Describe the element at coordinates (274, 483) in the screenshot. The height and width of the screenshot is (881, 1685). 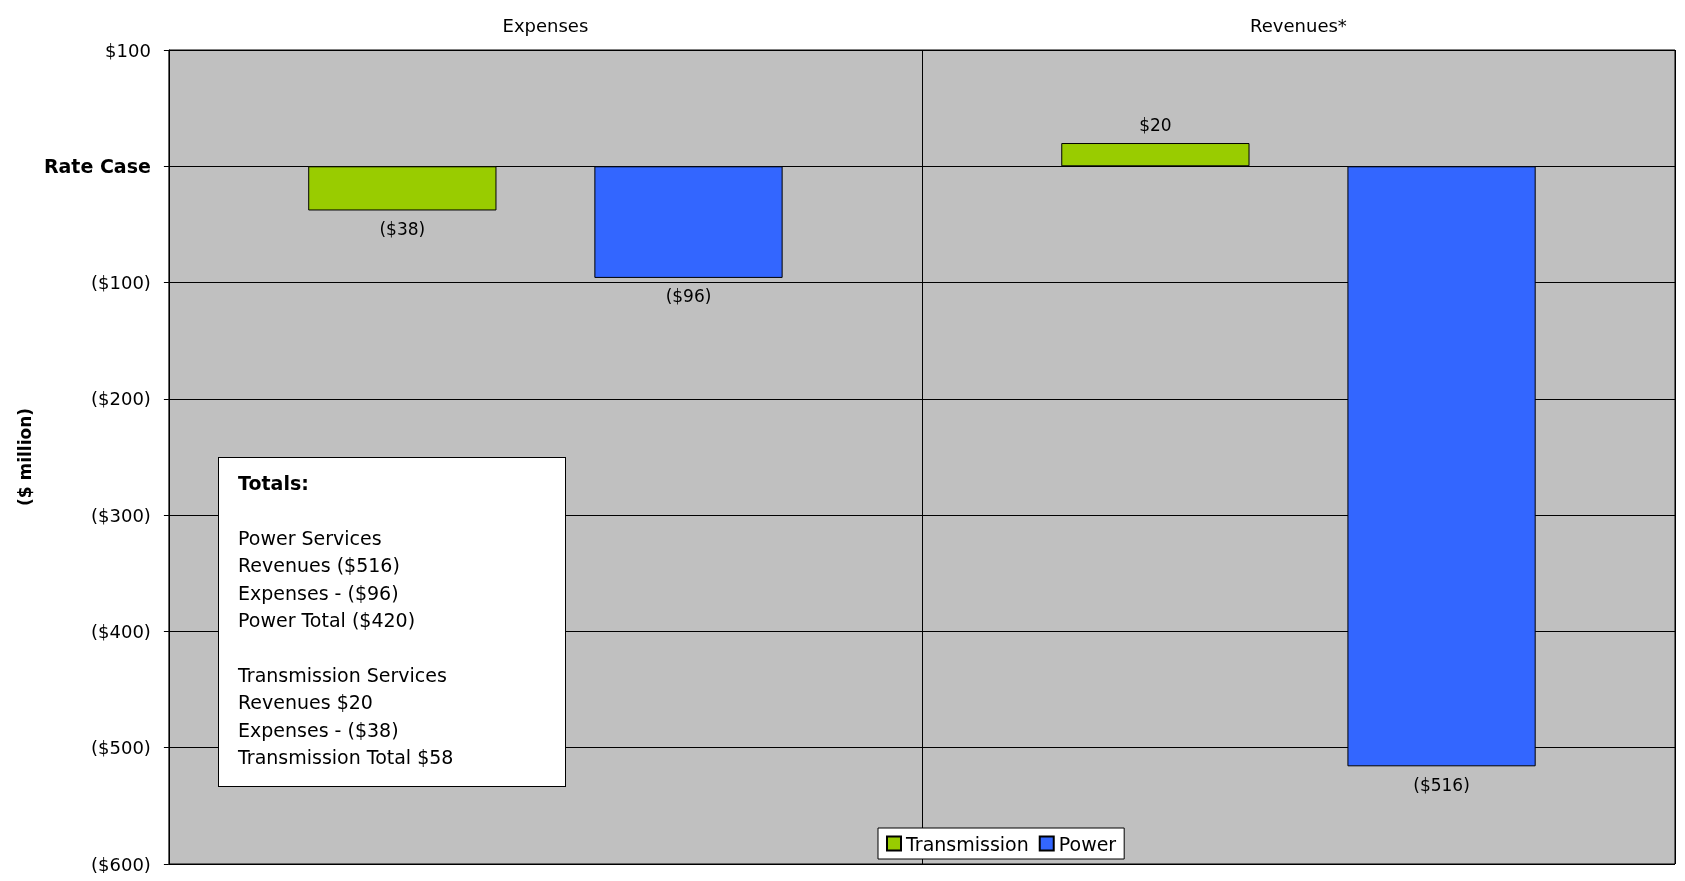
I see `annotation: Totals:` at that location.